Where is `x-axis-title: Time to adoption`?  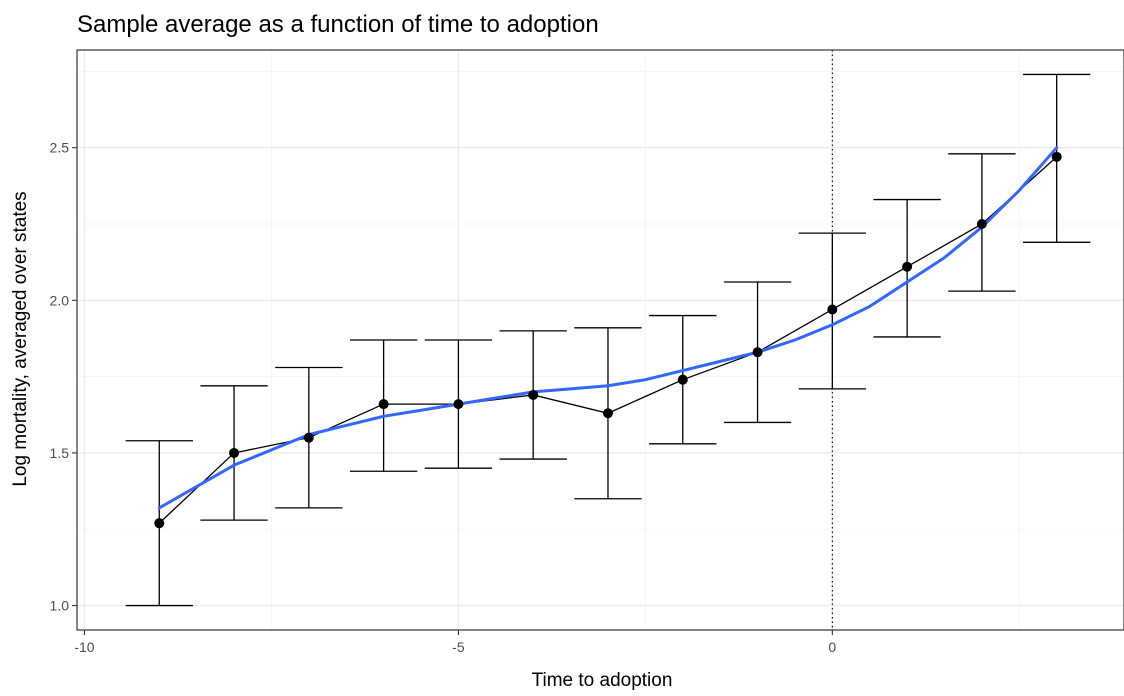 x-axis-title: Time to adoption is located at coordinates (602, 680).